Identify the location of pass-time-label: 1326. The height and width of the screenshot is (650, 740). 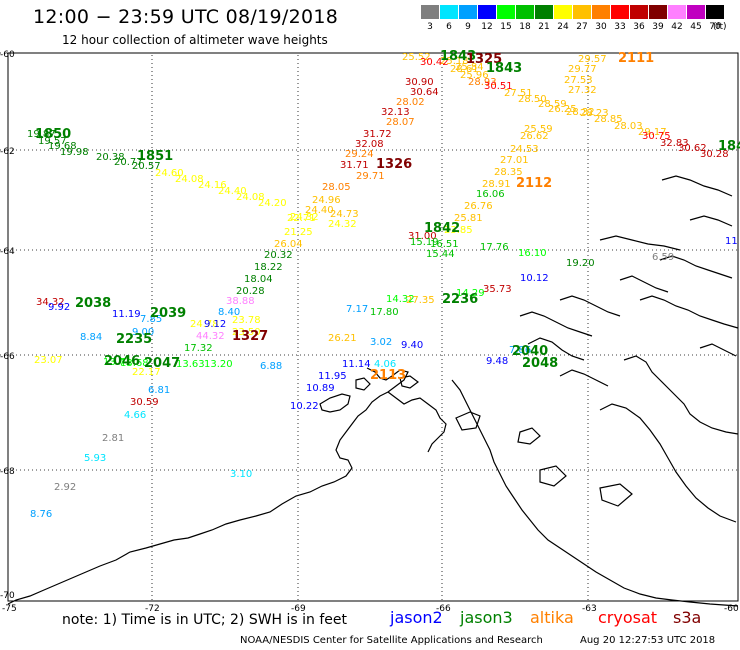
(394, 164).